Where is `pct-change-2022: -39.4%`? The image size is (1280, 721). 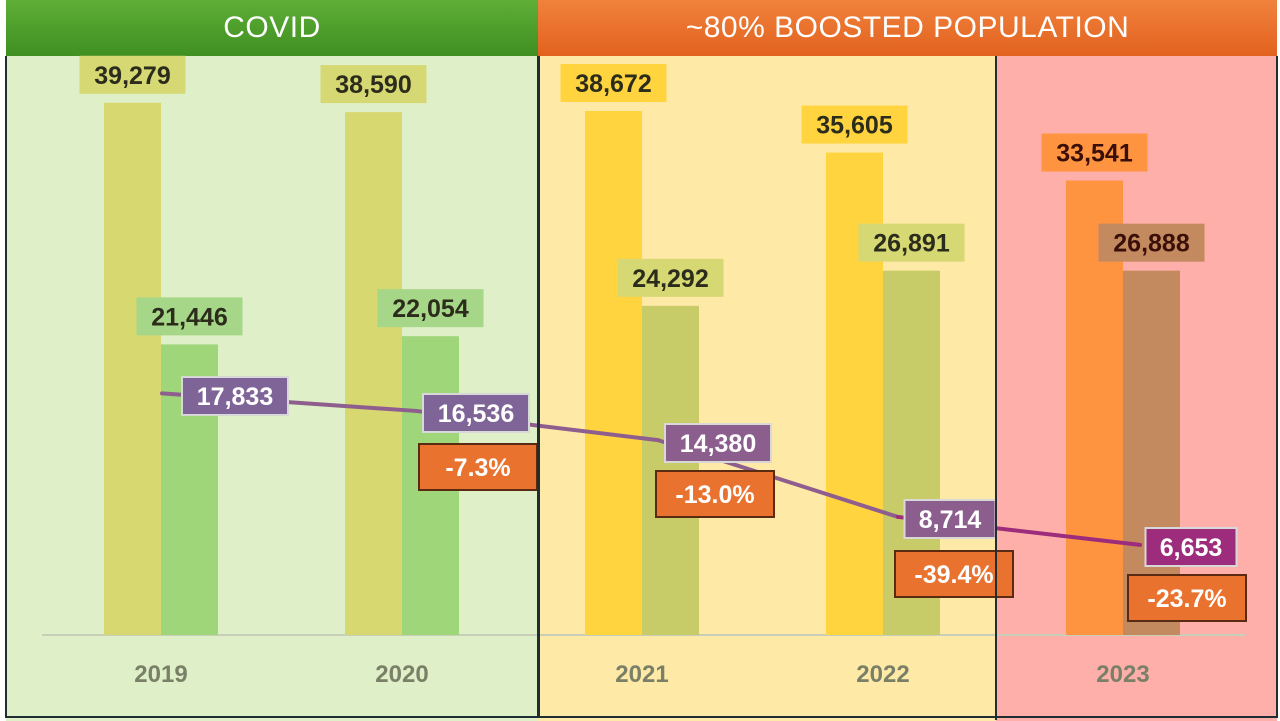
pct-change-2022: -39.4% is located at coordinates (954, 574).